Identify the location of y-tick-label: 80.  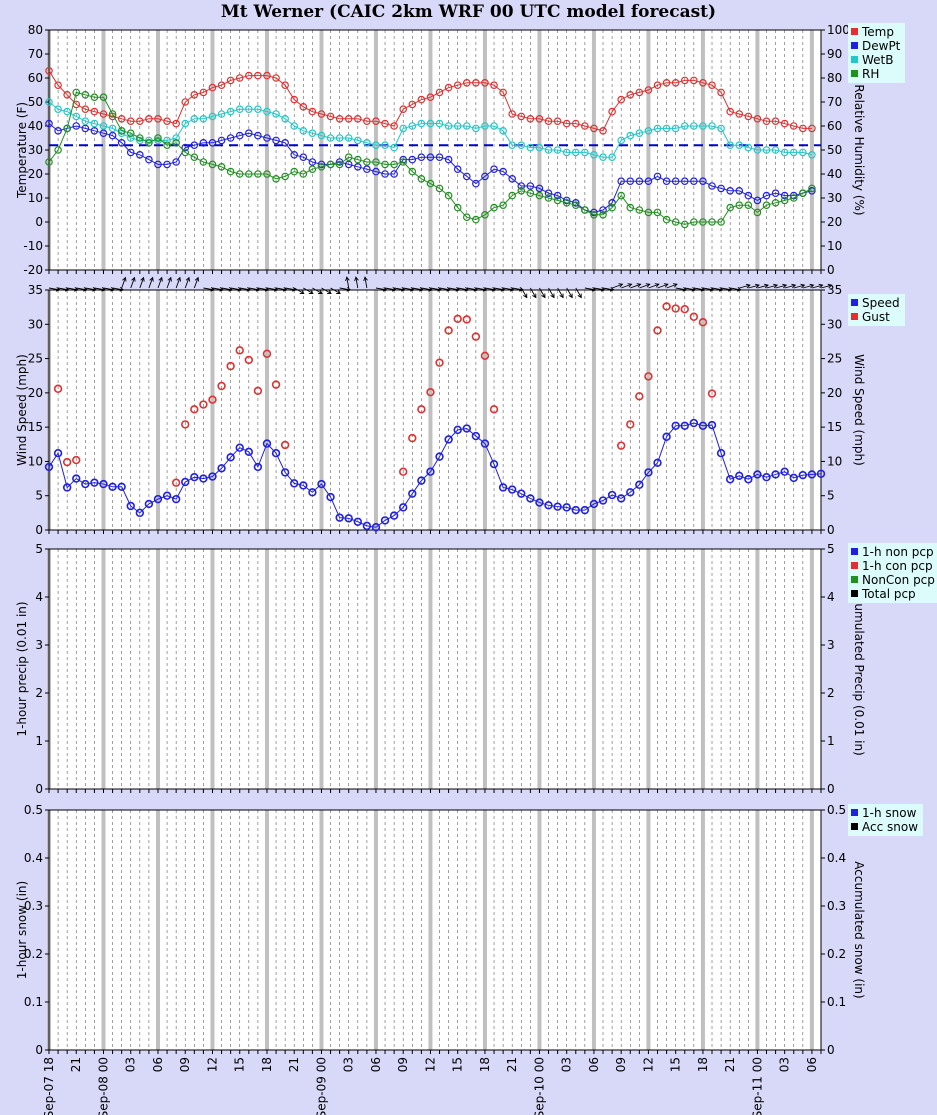
(35, 30).